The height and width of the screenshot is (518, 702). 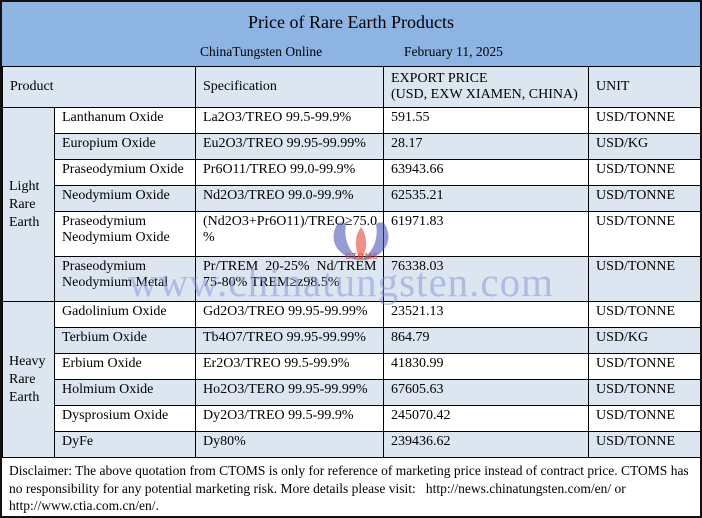 What do you see at coordinates (518, 488) in the screenshot?
I see `news-link: http://news.chinatungsten.com/en/` at bounding box center [518, 488].